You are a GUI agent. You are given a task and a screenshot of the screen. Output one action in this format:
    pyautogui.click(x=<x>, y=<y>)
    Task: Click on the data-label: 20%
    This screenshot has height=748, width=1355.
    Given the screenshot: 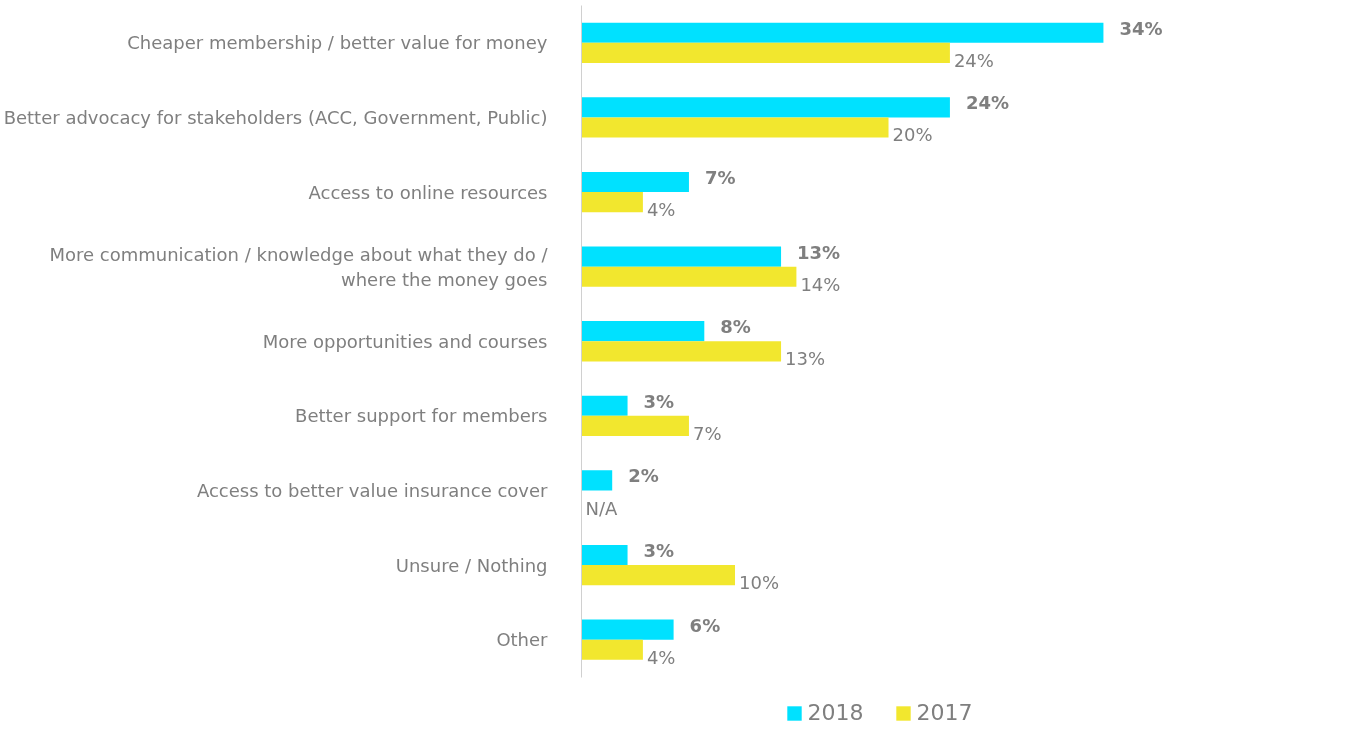 What is the action you would take?
    pyautogui.click(x=912, y=135)
    